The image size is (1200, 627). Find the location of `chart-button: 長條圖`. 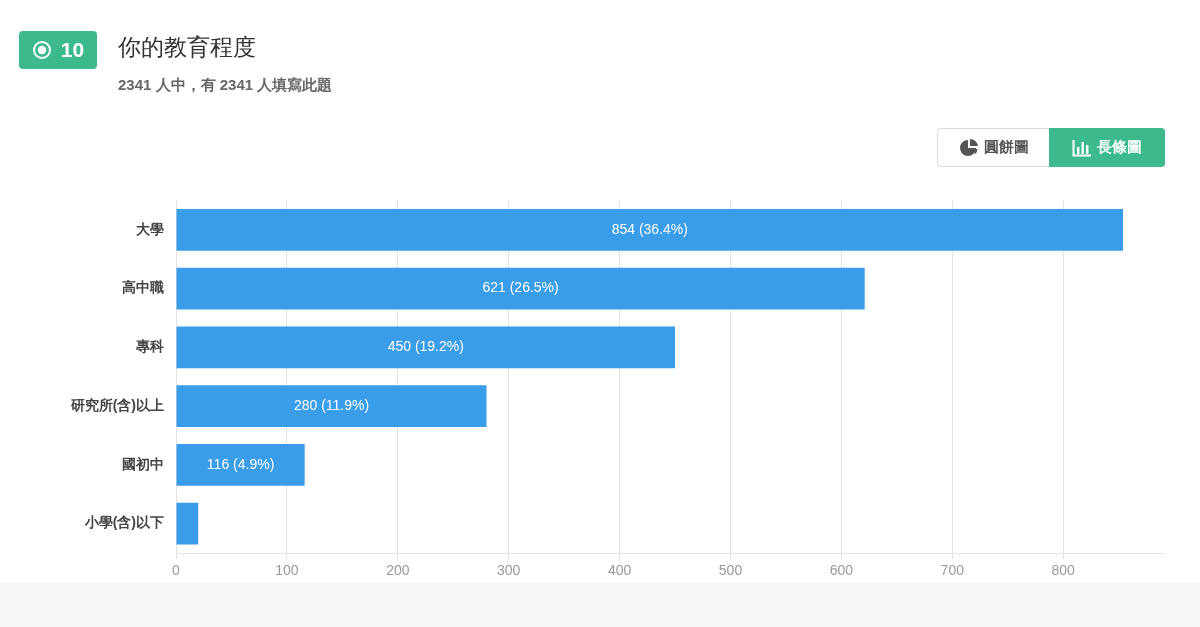

chart-button: 長條圖 is located at coordinates (1107, 147).